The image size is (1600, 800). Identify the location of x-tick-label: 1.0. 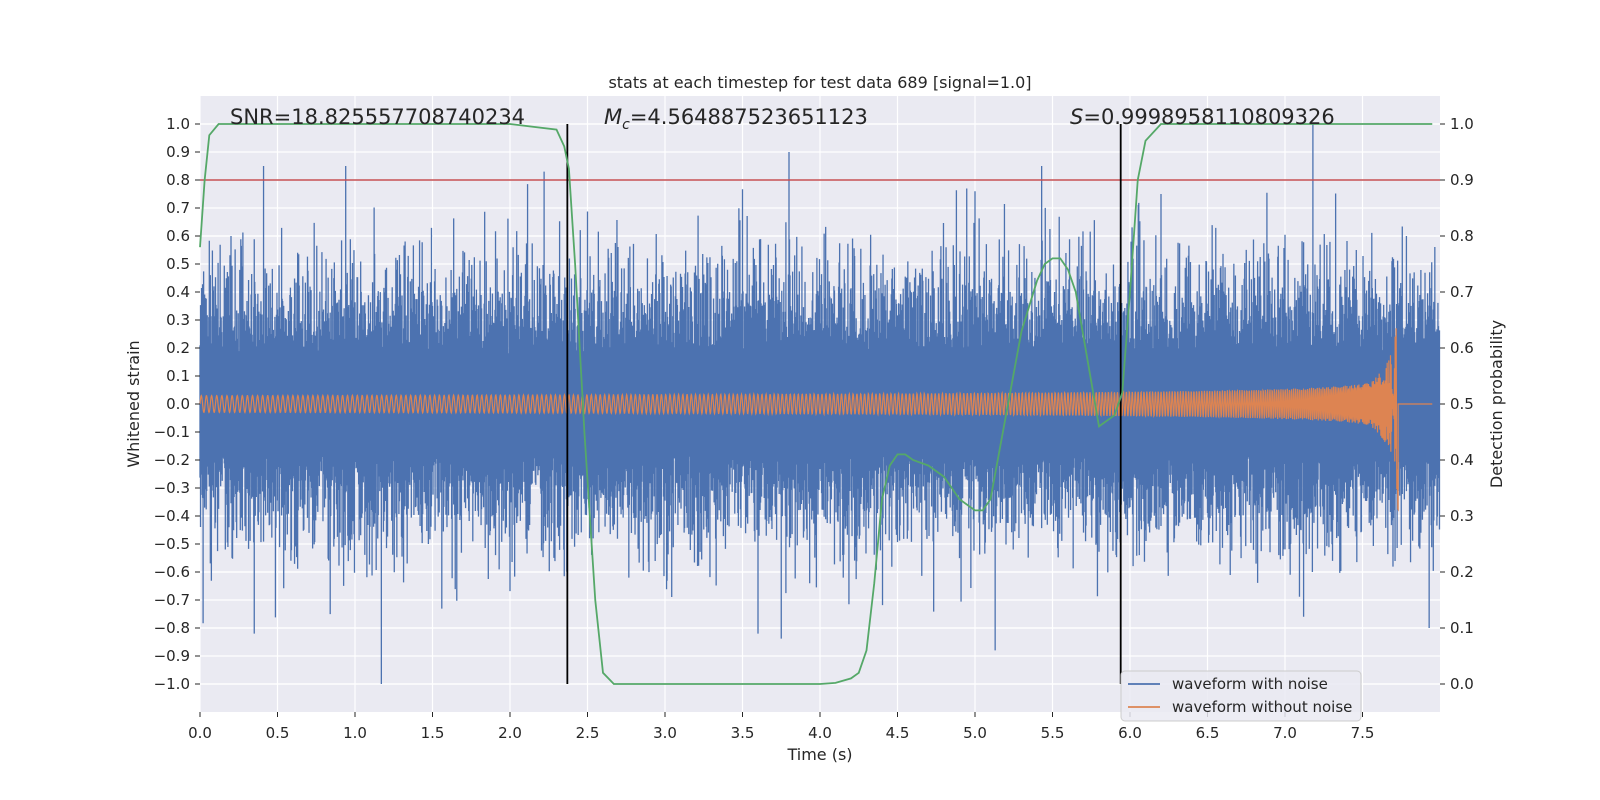
(355, 733).